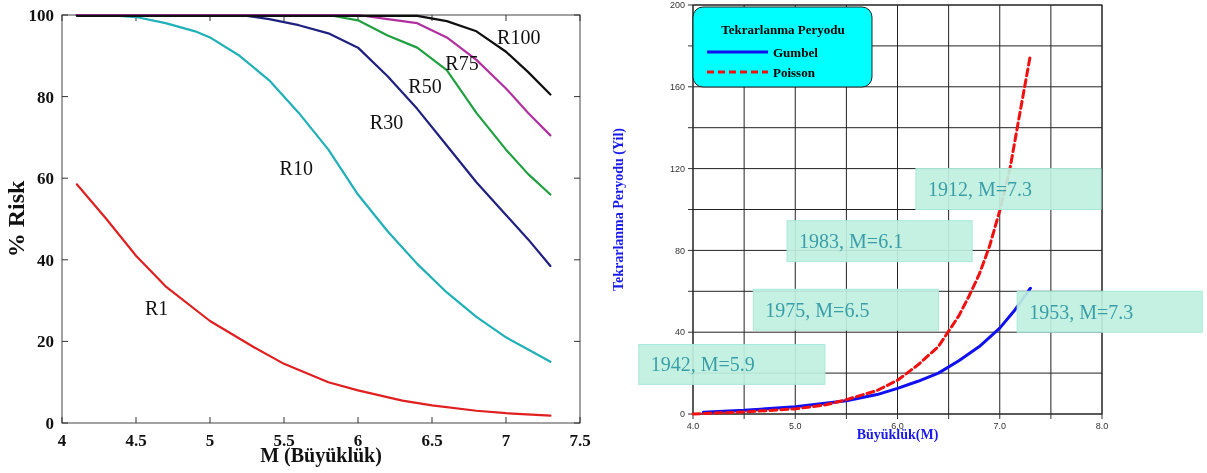  What do you see at coordinates (677, 168) in the screenshot?
I see `y-tick-label: 120` at bounding box center [677, 168].